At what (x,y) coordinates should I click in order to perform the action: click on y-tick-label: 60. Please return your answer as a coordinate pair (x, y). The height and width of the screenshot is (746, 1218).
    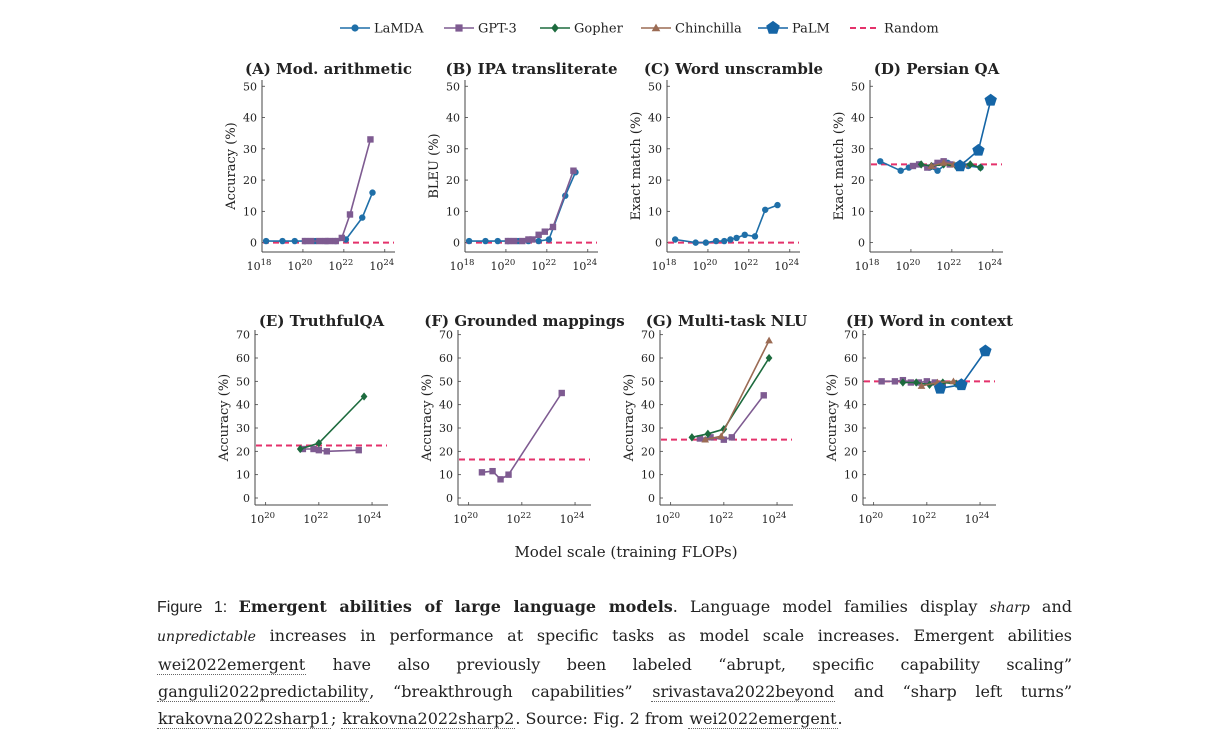
    Looking at the image, I should click on (648, 358).